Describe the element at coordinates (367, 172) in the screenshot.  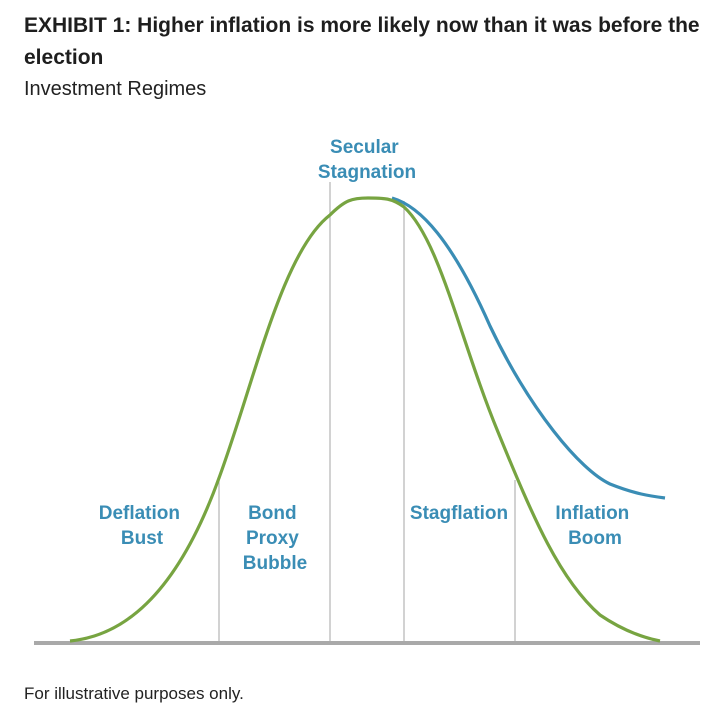
I see `regime-label-line: Stagnation` at that location.